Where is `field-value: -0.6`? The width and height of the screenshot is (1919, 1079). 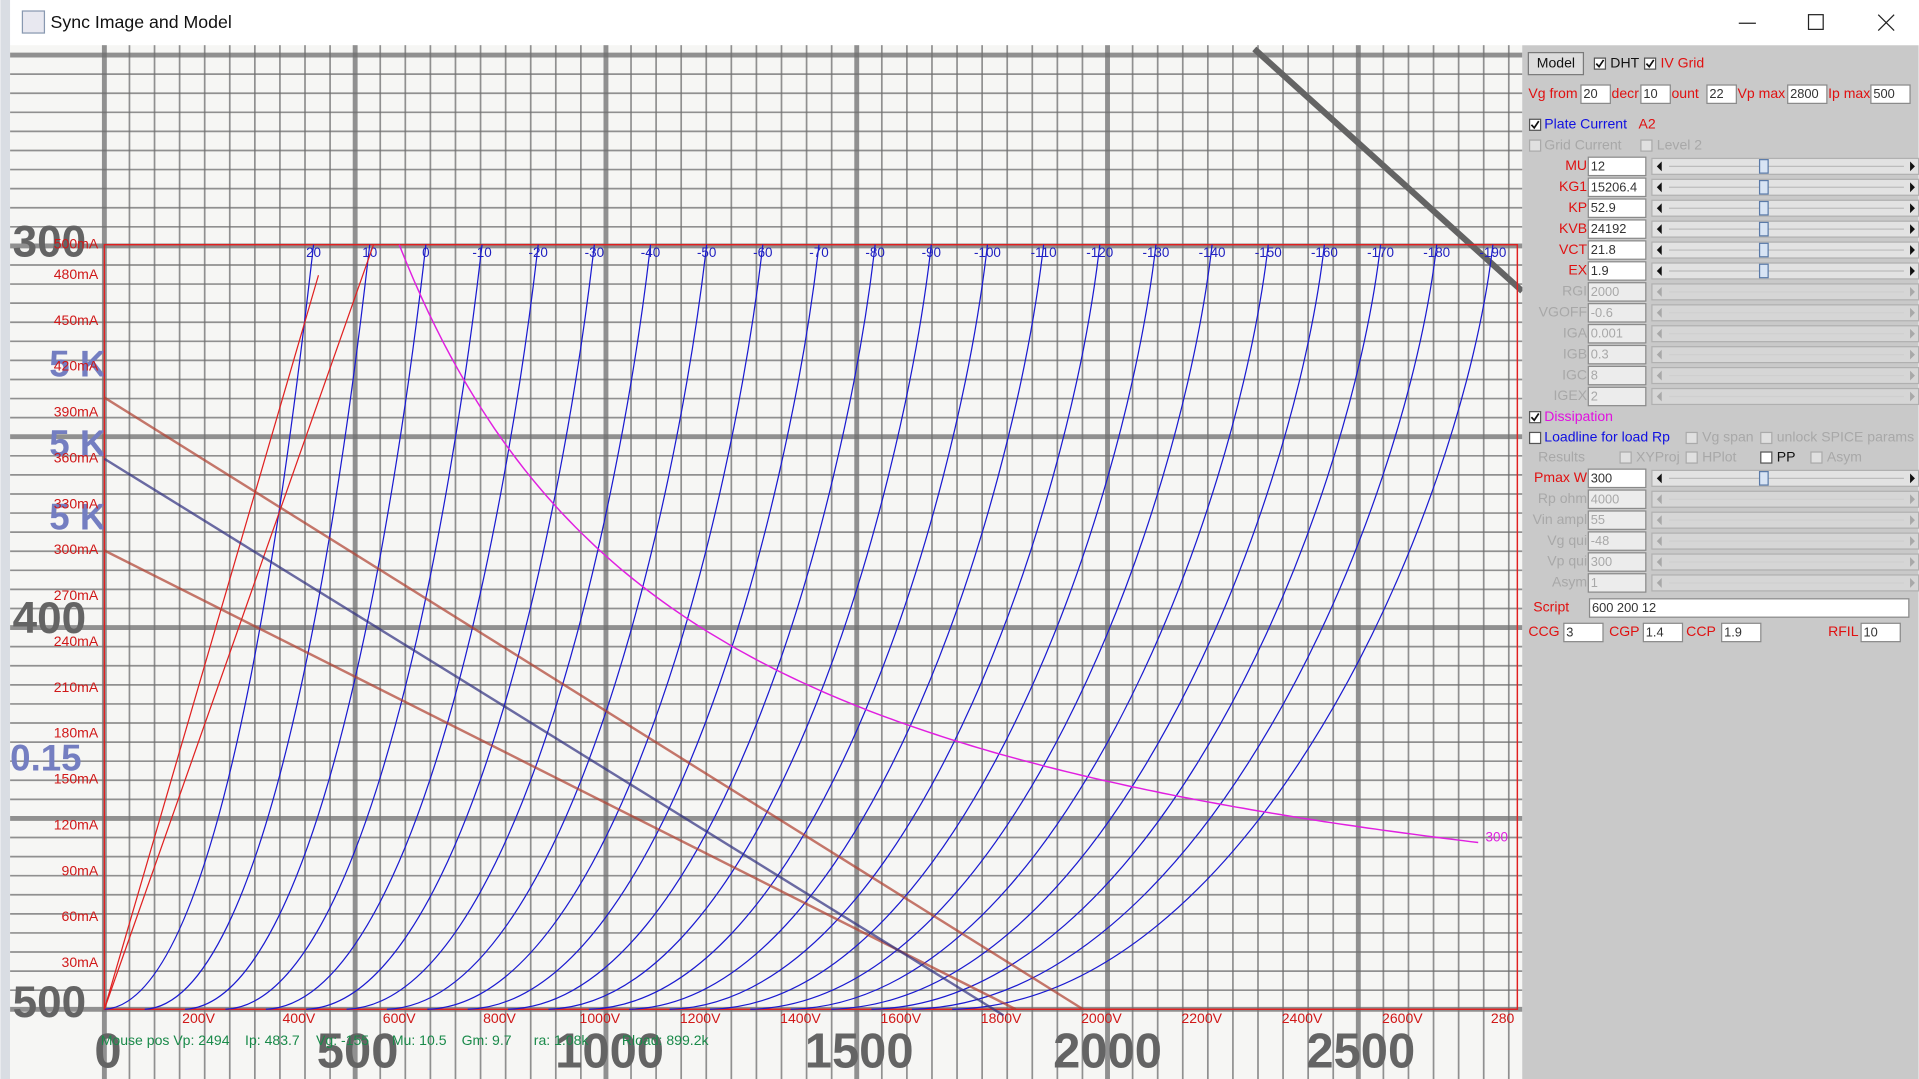
field-value: -0.6 is located at coordinates (1602, 312).